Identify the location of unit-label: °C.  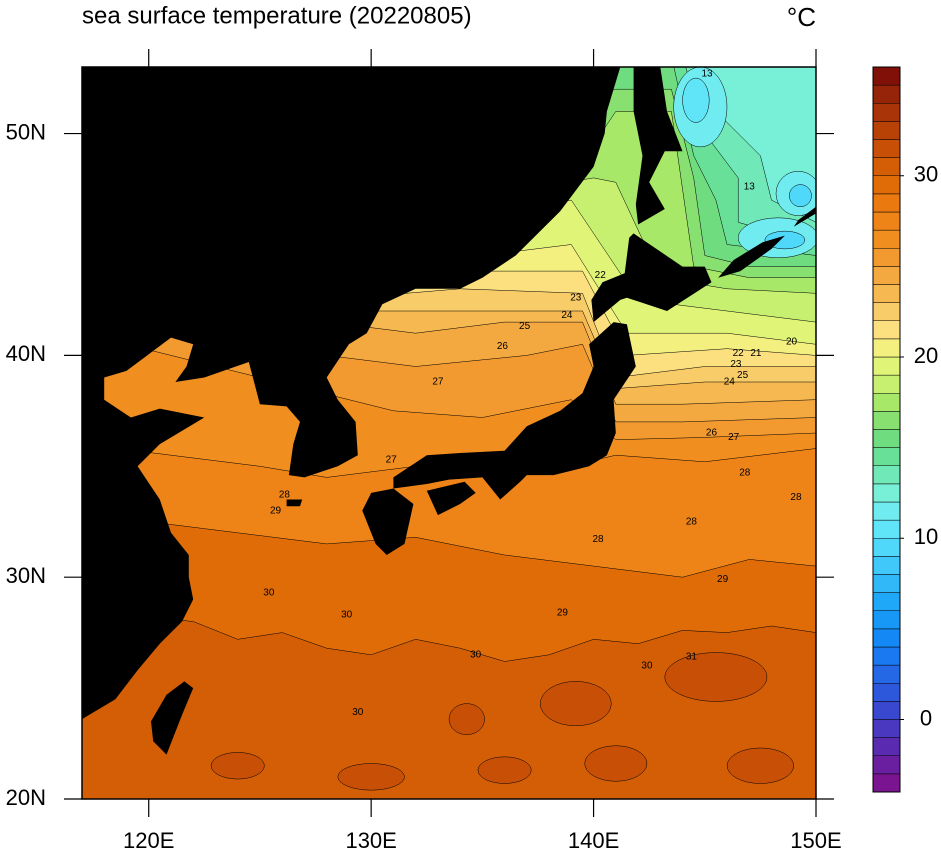
(801, 17).